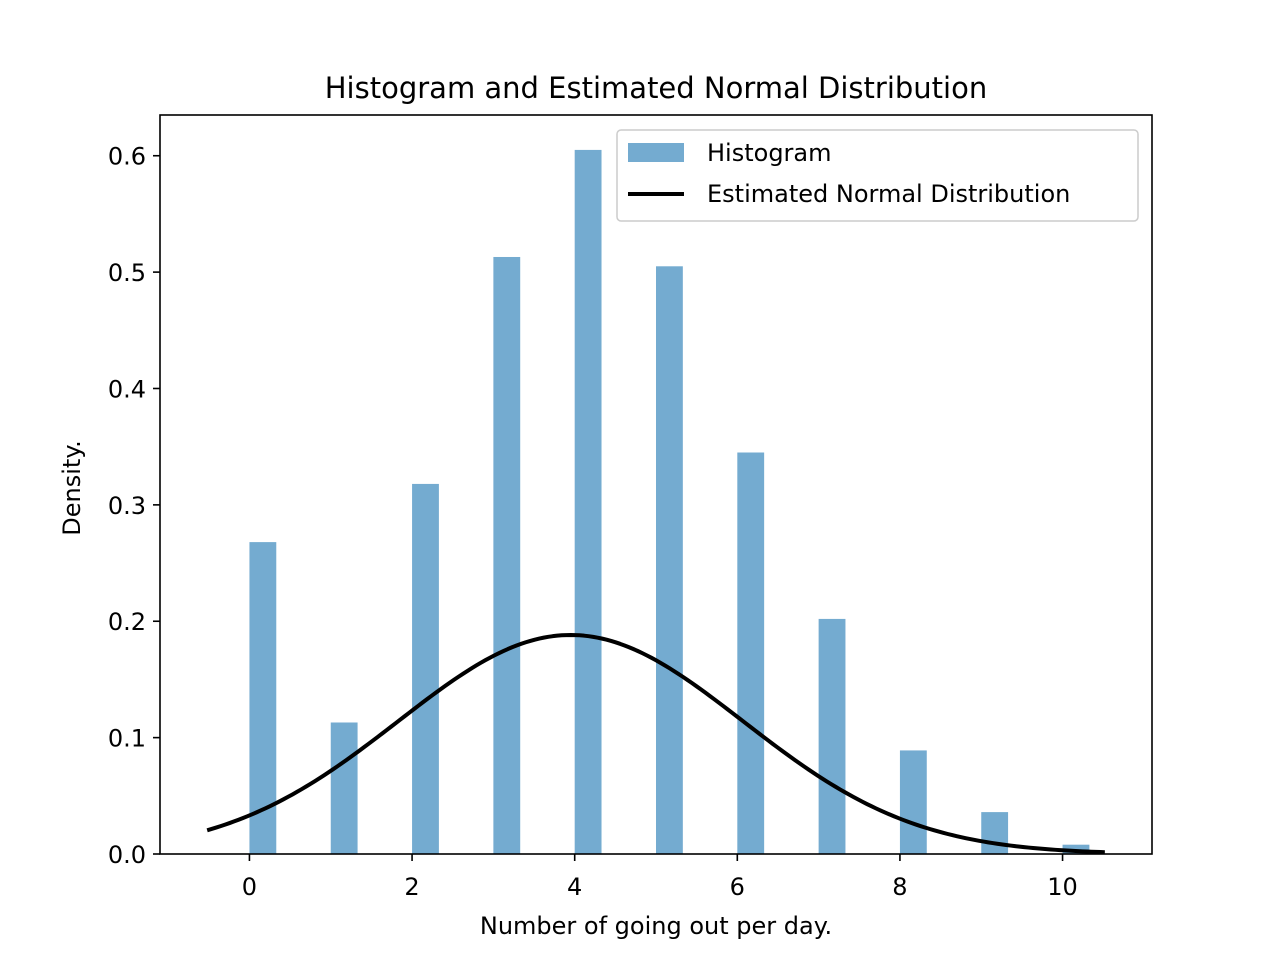 The width and height of the screenshot is (1280, 964). I want to click on y-axis-label: Density., so click(72, 487).